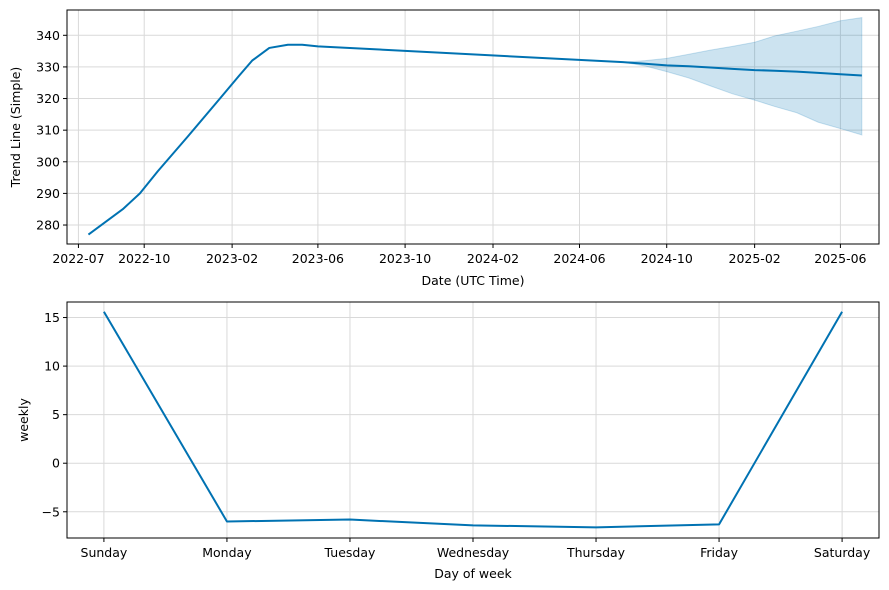 The image size is (889, 590). What do you see at coordinates (318, 258) in the screenshot?
I see `trend-x-tick-label: 2023-06` at bounding box center [318, 258].